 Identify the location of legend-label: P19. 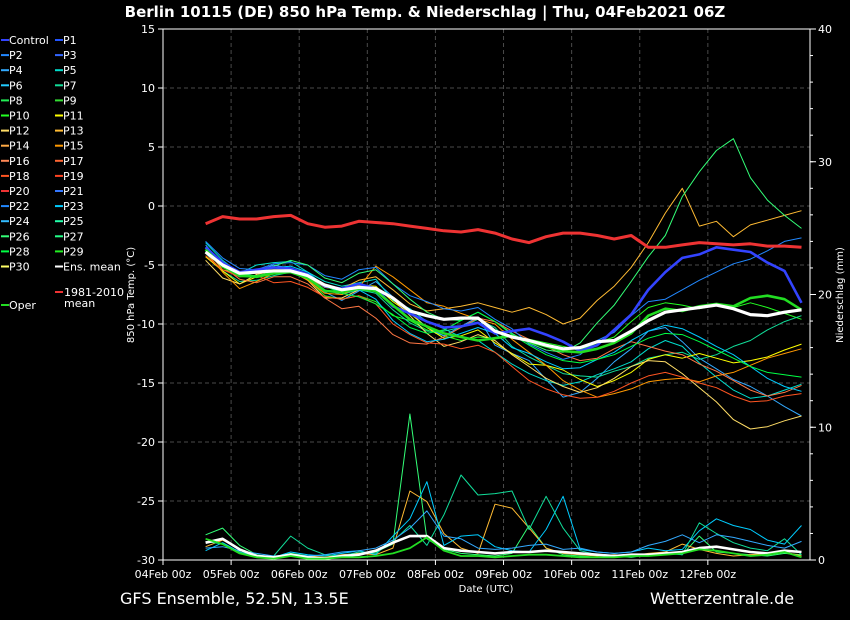
(73, 176).